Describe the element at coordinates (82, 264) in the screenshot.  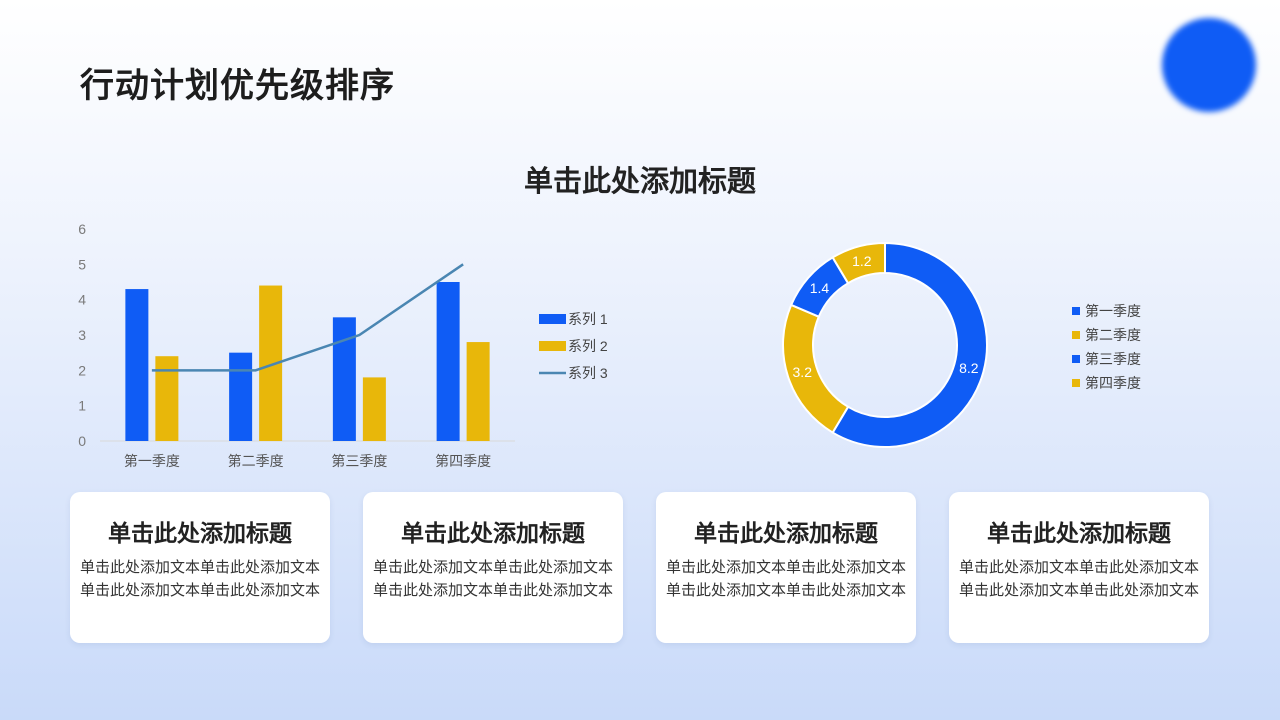
I see `y-tick-label: 5` at that location.